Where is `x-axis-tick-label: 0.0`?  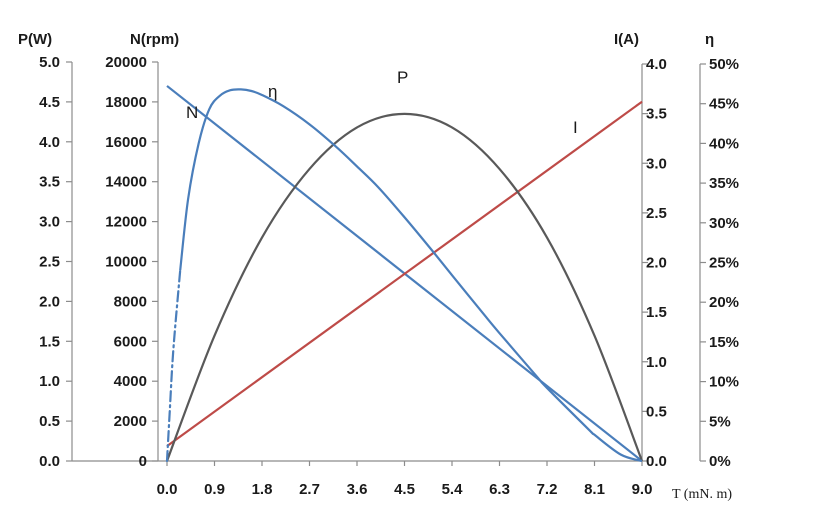 x-axis-tick-label: 0.0 is located at coordinates (167, 489).